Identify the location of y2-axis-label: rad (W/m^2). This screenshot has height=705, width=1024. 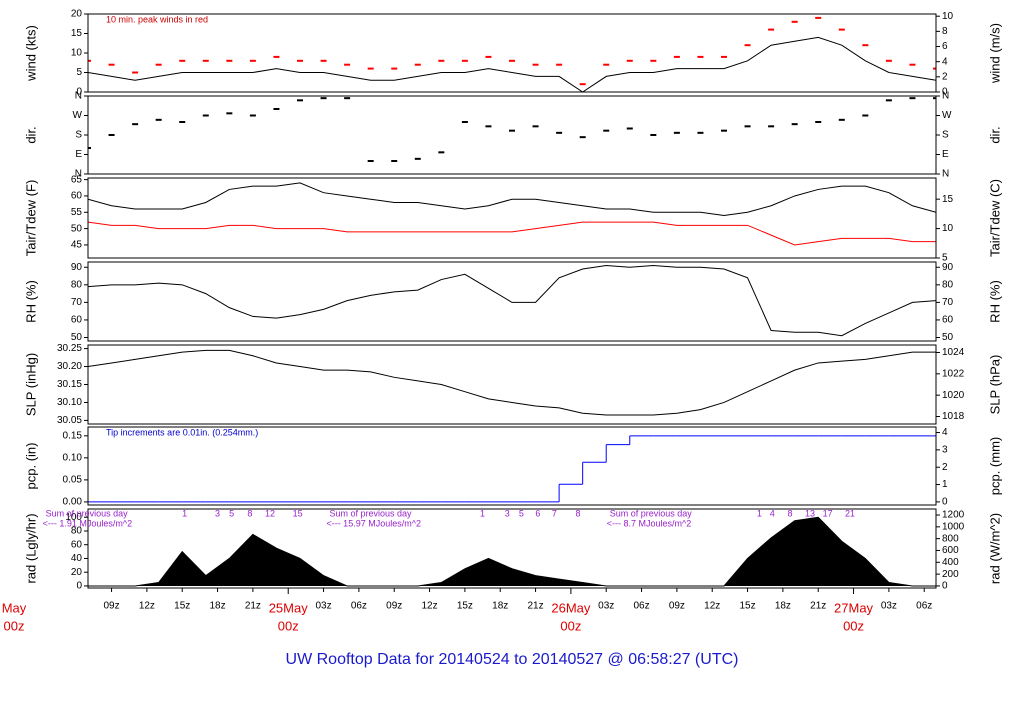
(994, 548).